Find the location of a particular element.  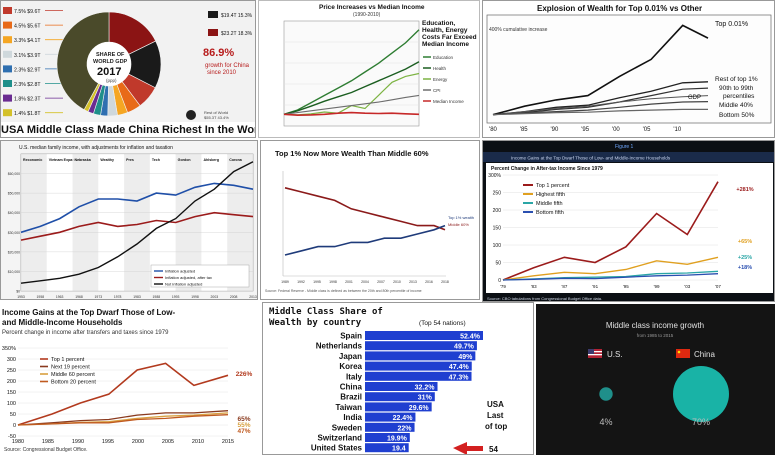

gains-x-tick: 2000 is located at coordinates (138, 442).